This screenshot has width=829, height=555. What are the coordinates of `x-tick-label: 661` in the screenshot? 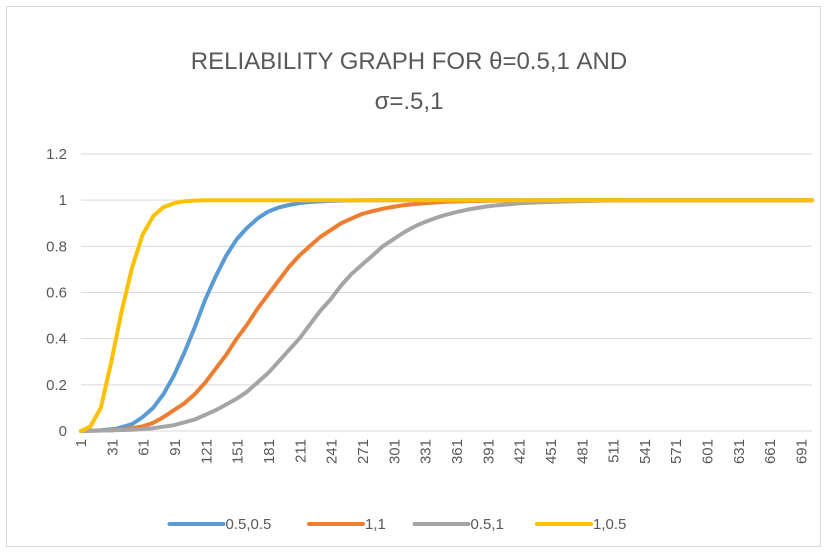 It's located at (770, 451).